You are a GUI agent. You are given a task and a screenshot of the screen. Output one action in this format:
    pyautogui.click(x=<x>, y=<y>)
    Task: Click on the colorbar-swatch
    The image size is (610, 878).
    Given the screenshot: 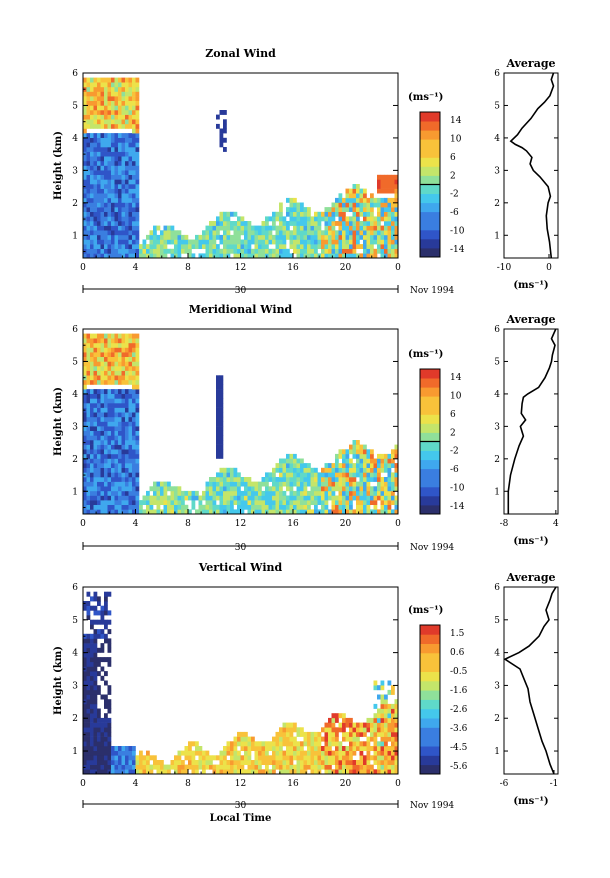 What is the action you would take?
    pyautogui.click(x=430, y=741)
    